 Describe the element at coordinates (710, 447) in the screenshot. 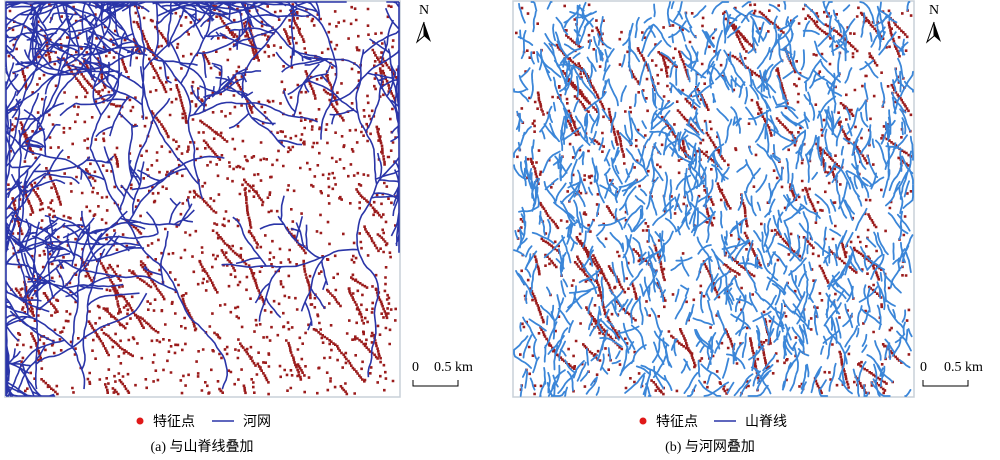

I see `caption: (b) 与河网叠加` at that location.